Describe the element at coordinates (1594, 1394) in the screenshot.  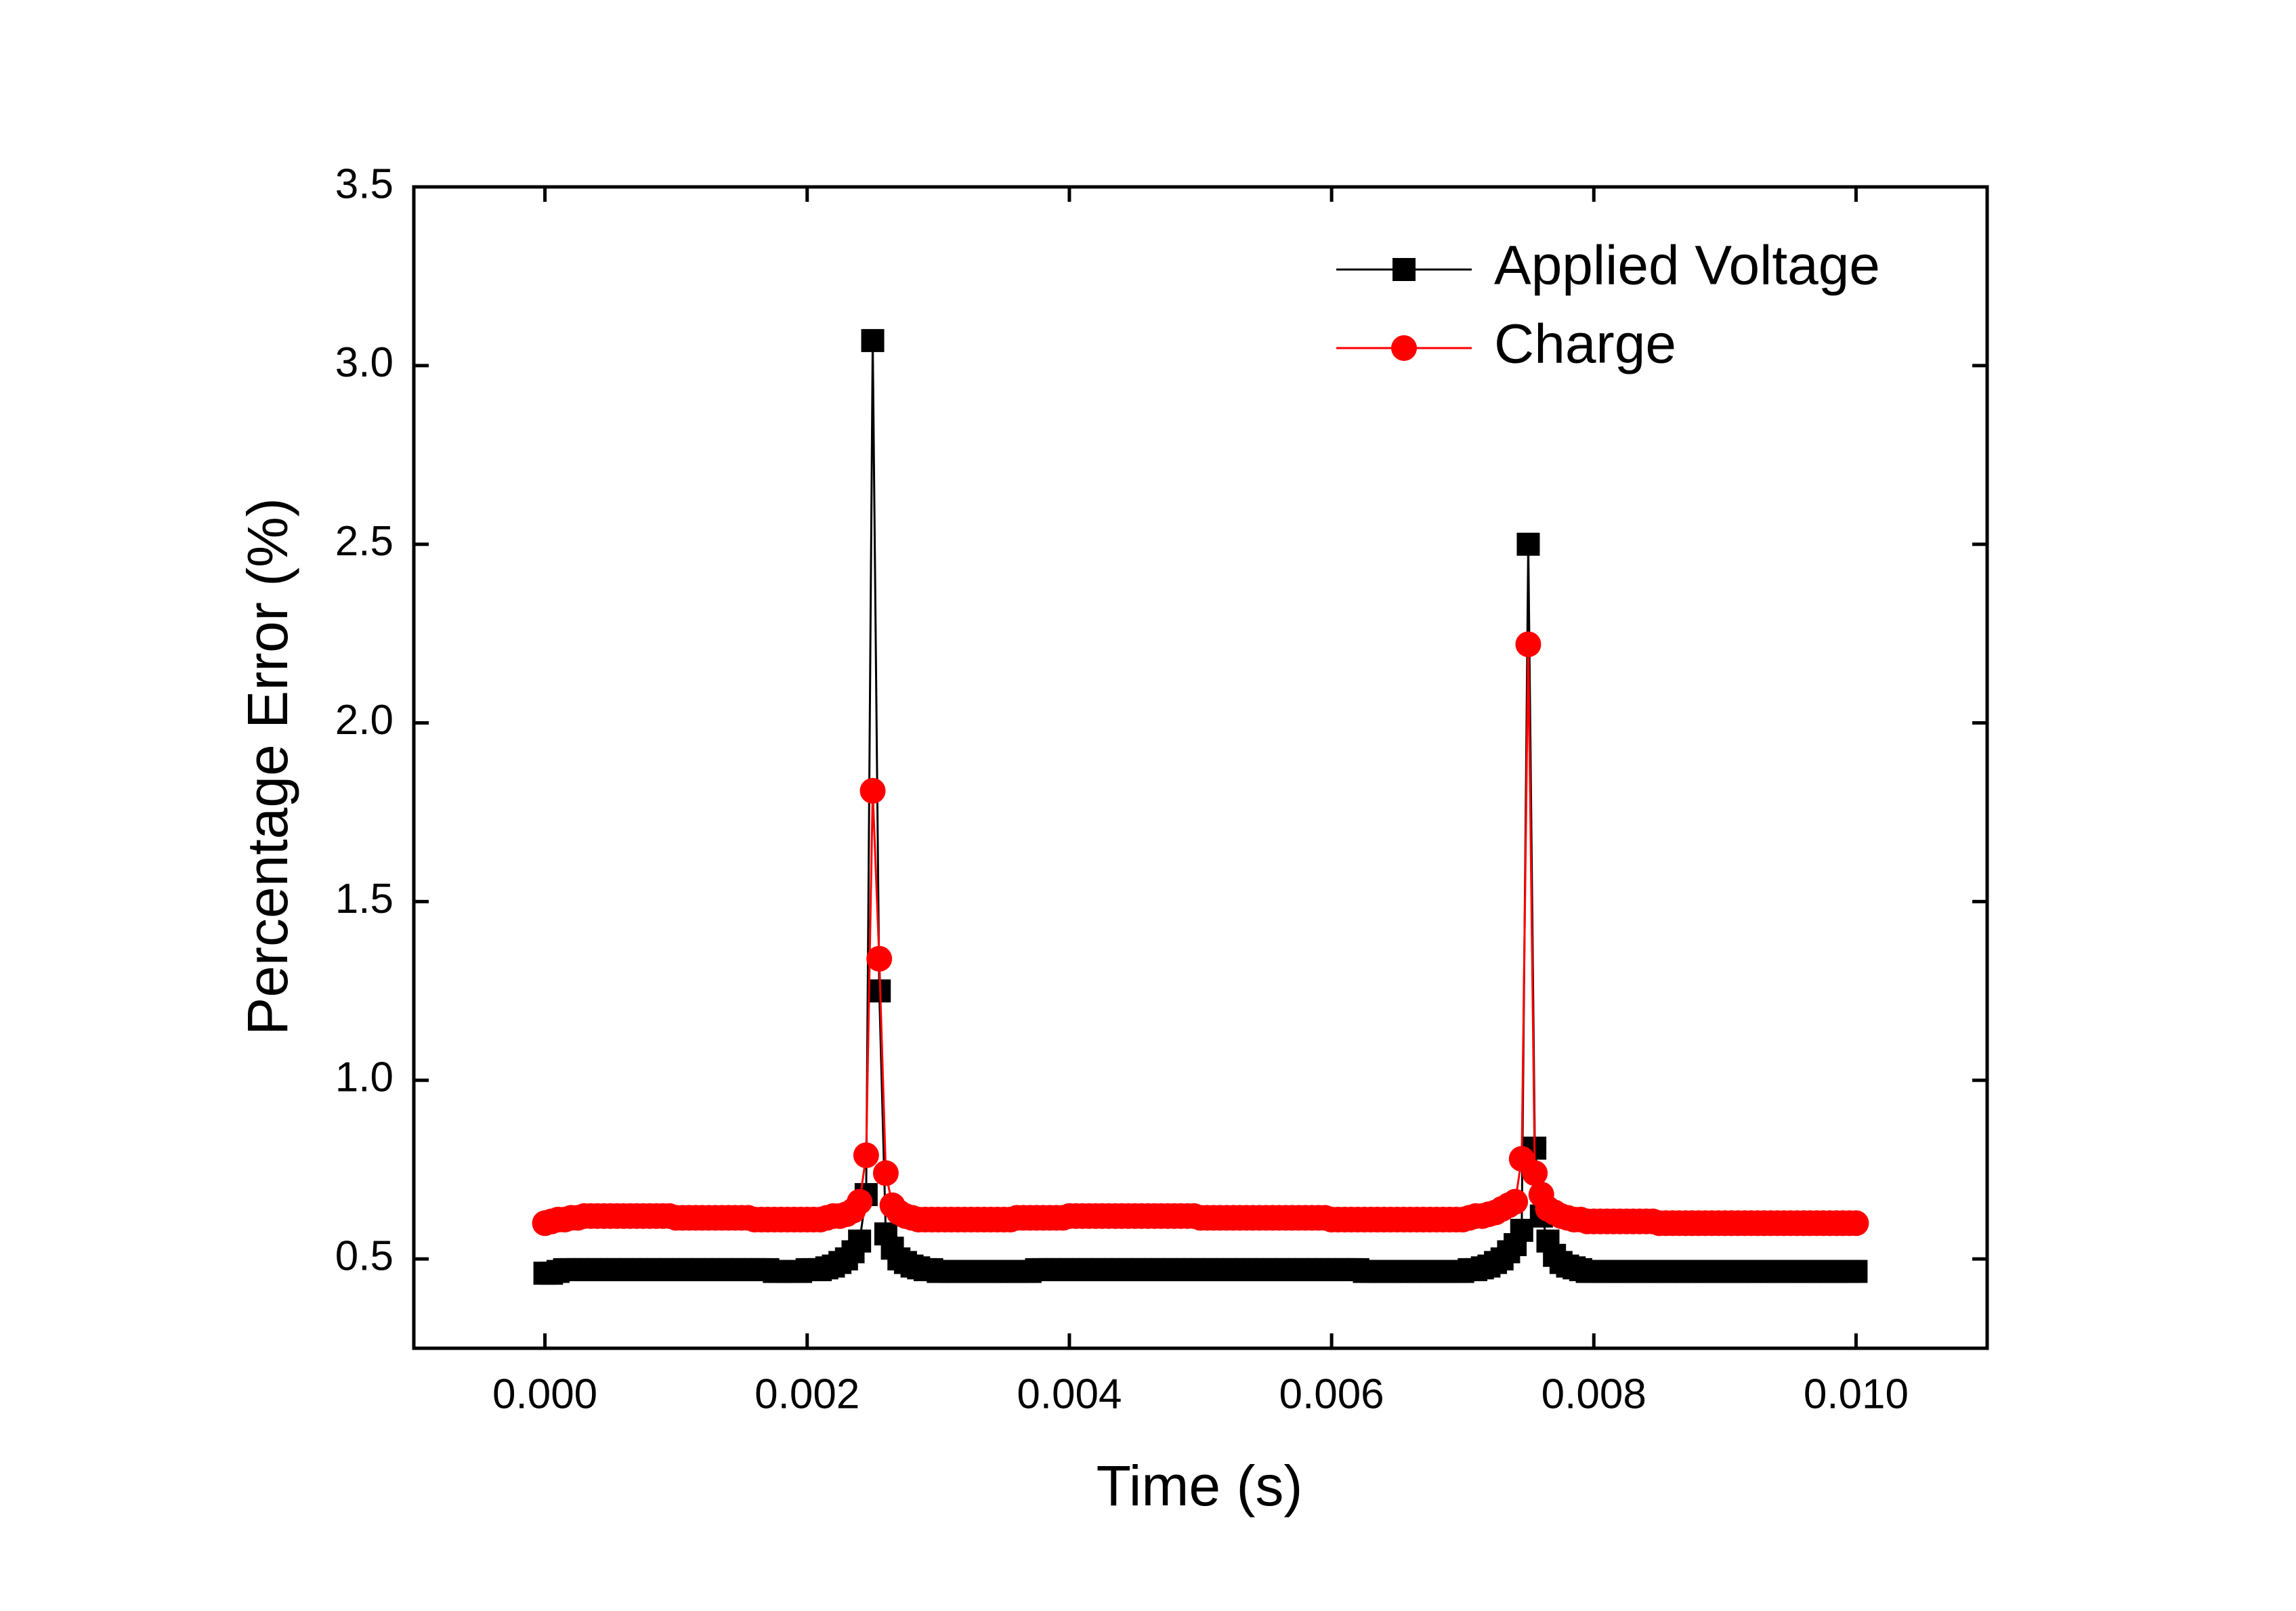
I see `x-tick-label: 0.008` at that location.